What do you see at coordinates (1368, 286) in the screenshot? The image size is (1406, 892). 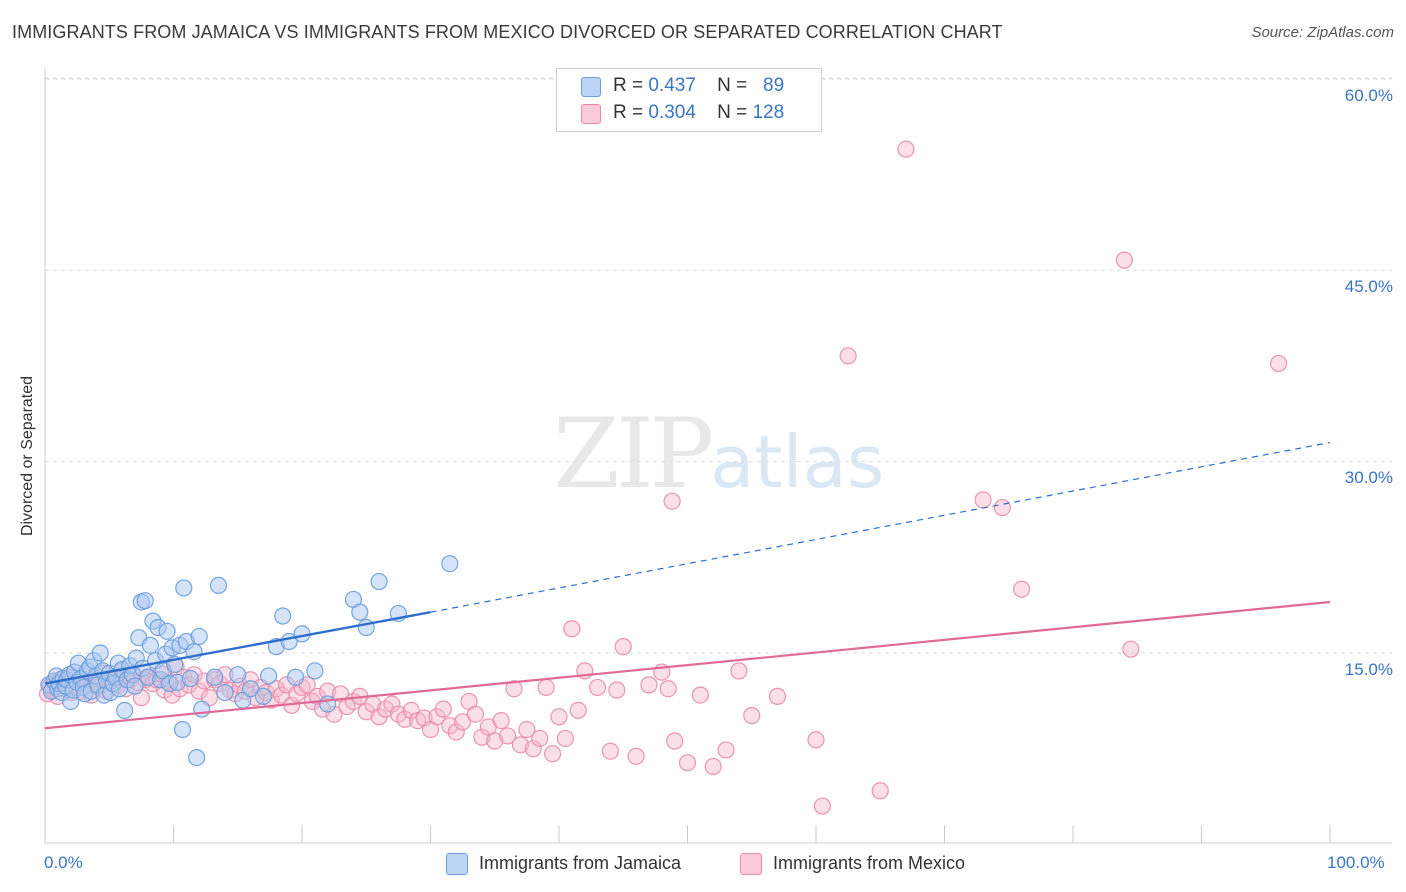 I see `y-tick-label-45: 45.0%` at bounding box center [1368, 286].